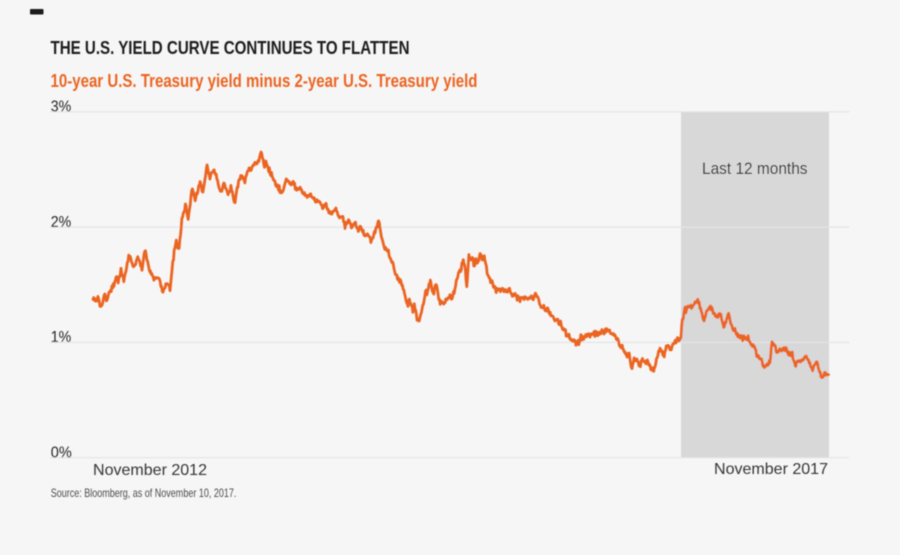  What do you see at coordinates (771, 469) in the screenshot?
I see `svg-text: November 2017` at bounding box center [771, 469].